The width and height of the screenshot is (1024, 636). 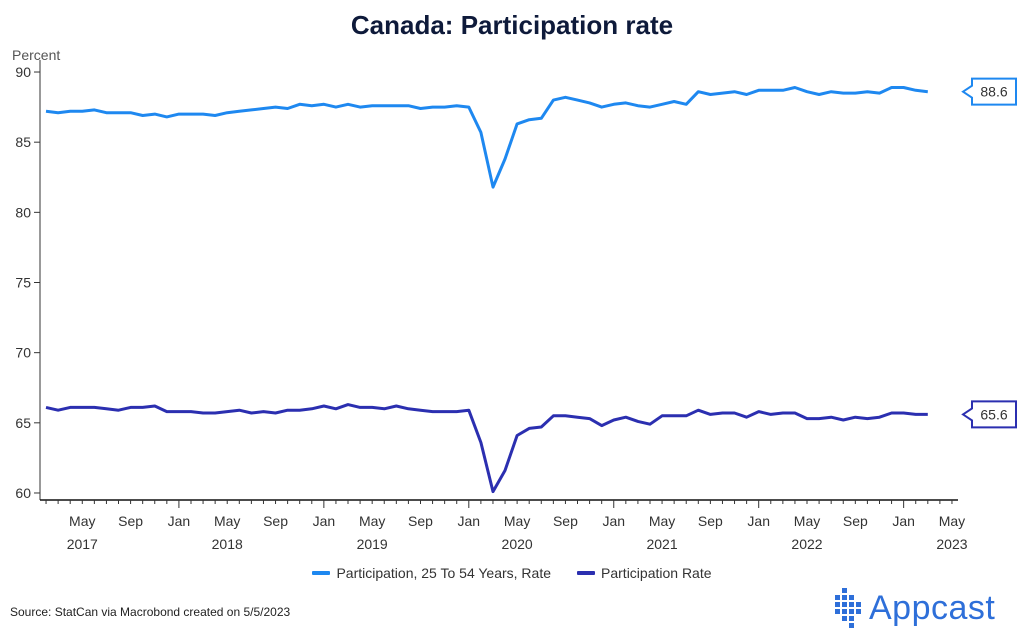 I want to click on y-tick-label: 85, so click(x=23, y=142).